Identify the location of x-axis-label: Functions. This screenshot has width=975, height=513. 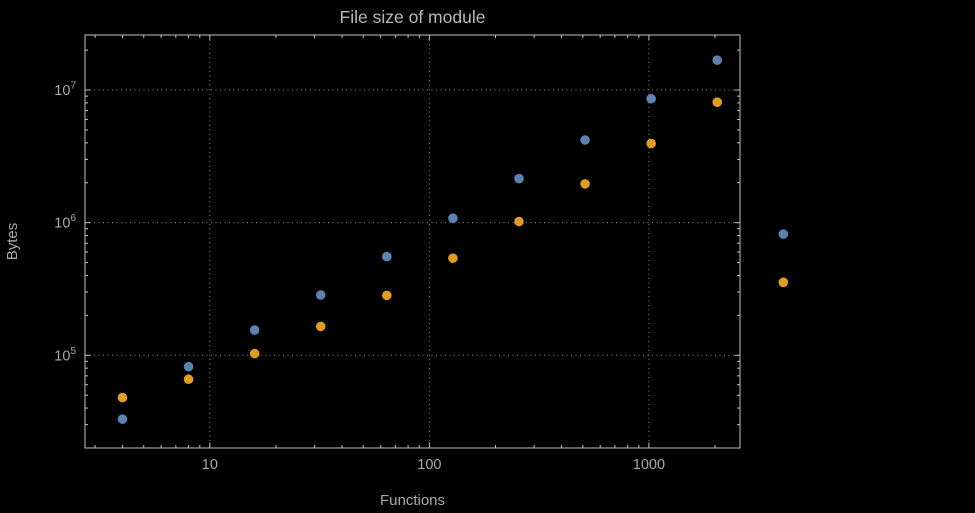
(412, 500).